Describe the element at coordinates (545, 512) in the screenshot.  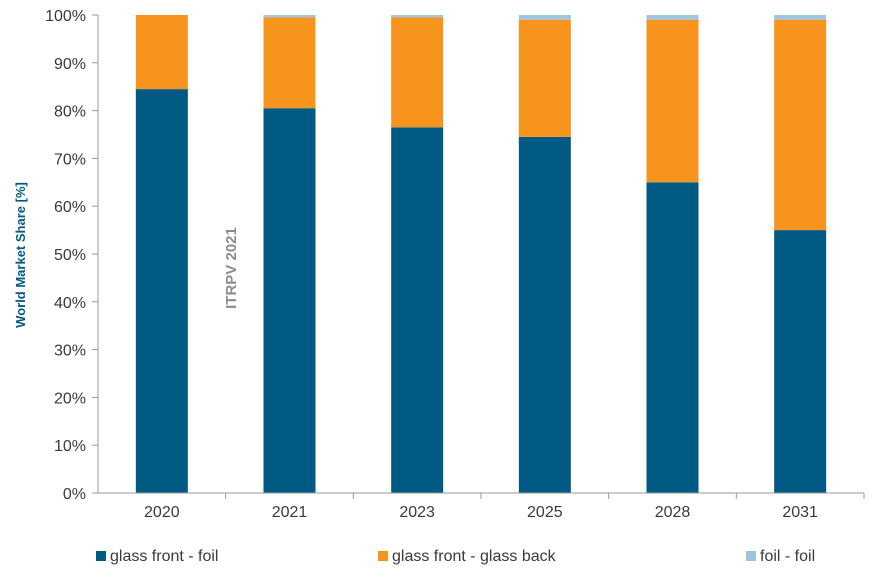
I see `x-tick-label: 2025` at that location.